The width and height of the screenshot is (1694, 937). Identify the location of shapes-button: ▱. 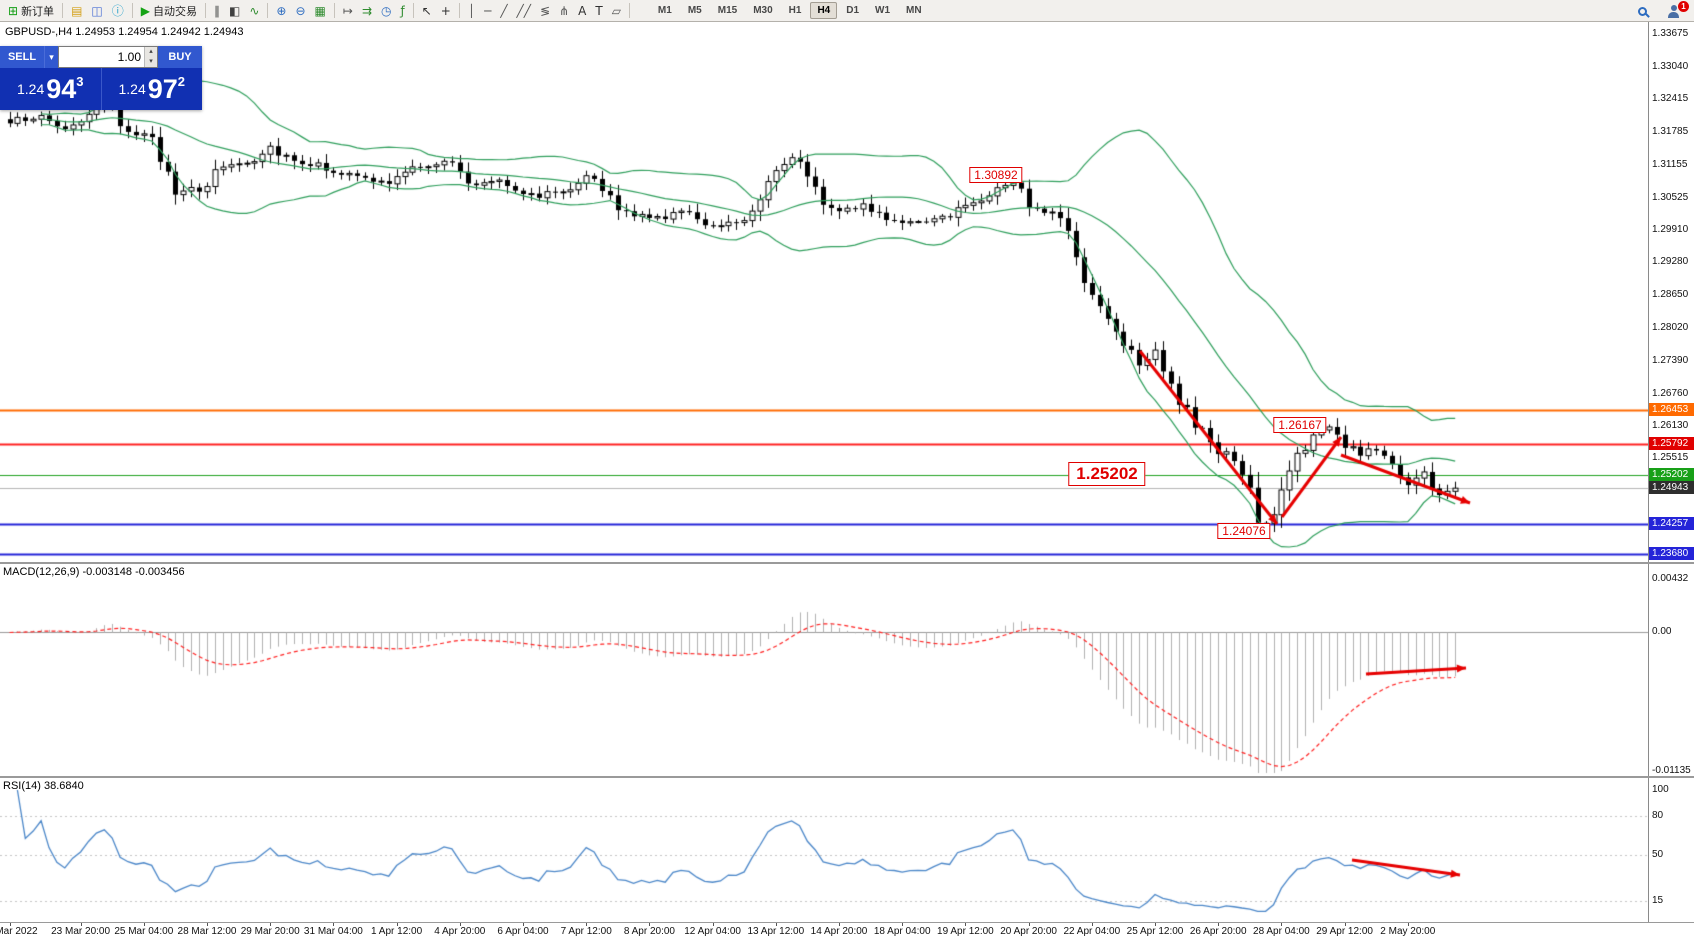
(616, 11).